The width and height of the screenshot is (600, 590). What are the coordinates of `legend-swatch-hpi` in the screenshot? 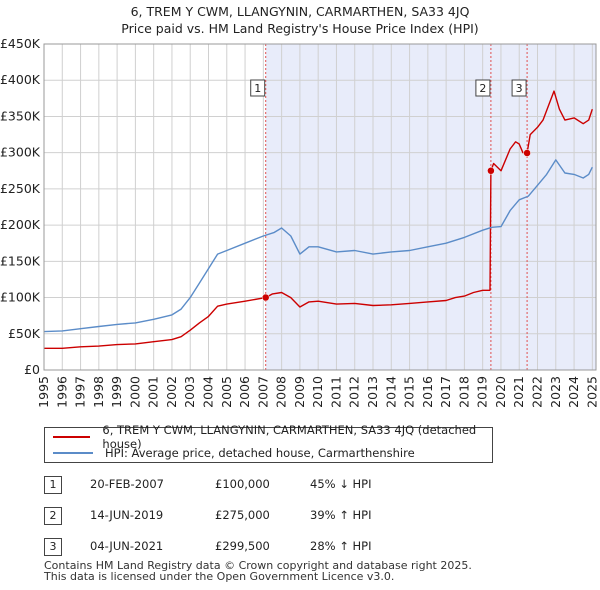 It's located at (73, 453).